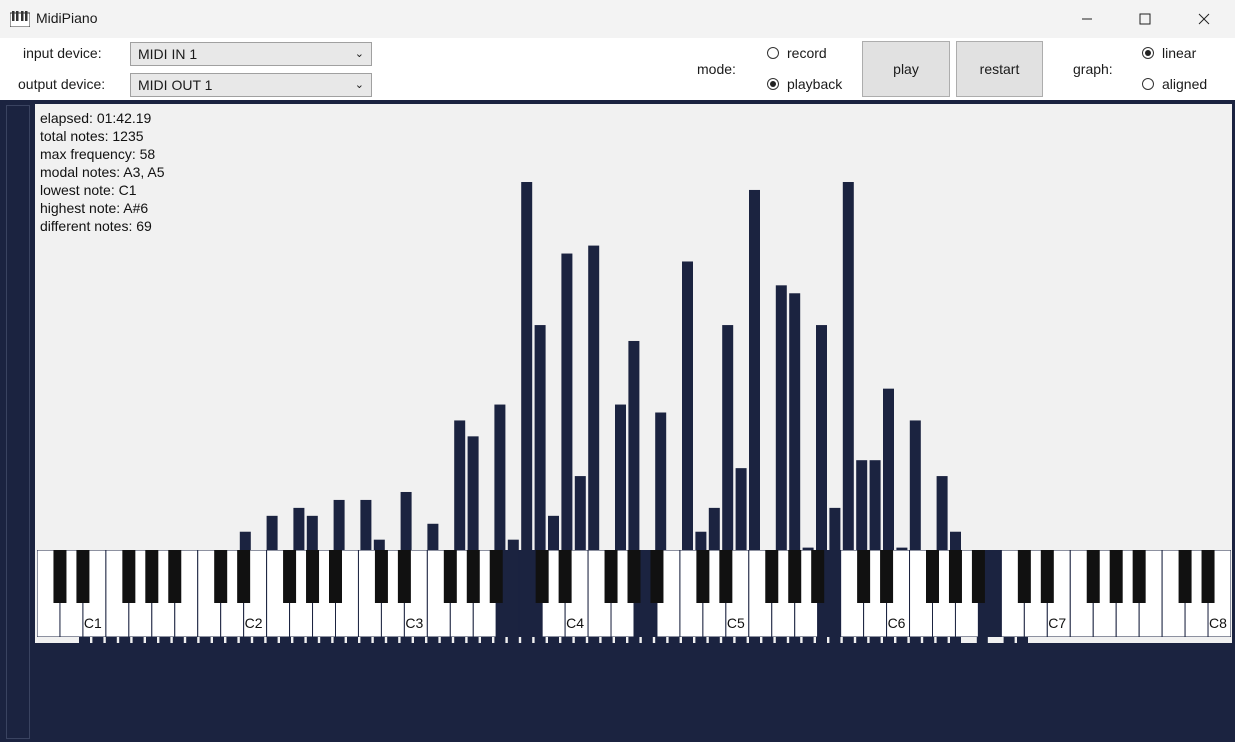 The width and height of the screenshot is (1235, 742). I want to click on restart-button: restart, so click(999, 69).